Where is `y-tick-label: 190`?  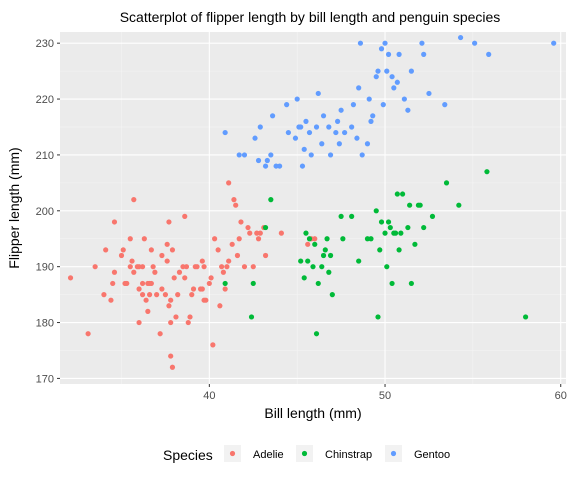
y-tick-label: 190 is located at coordinates (45, 268).